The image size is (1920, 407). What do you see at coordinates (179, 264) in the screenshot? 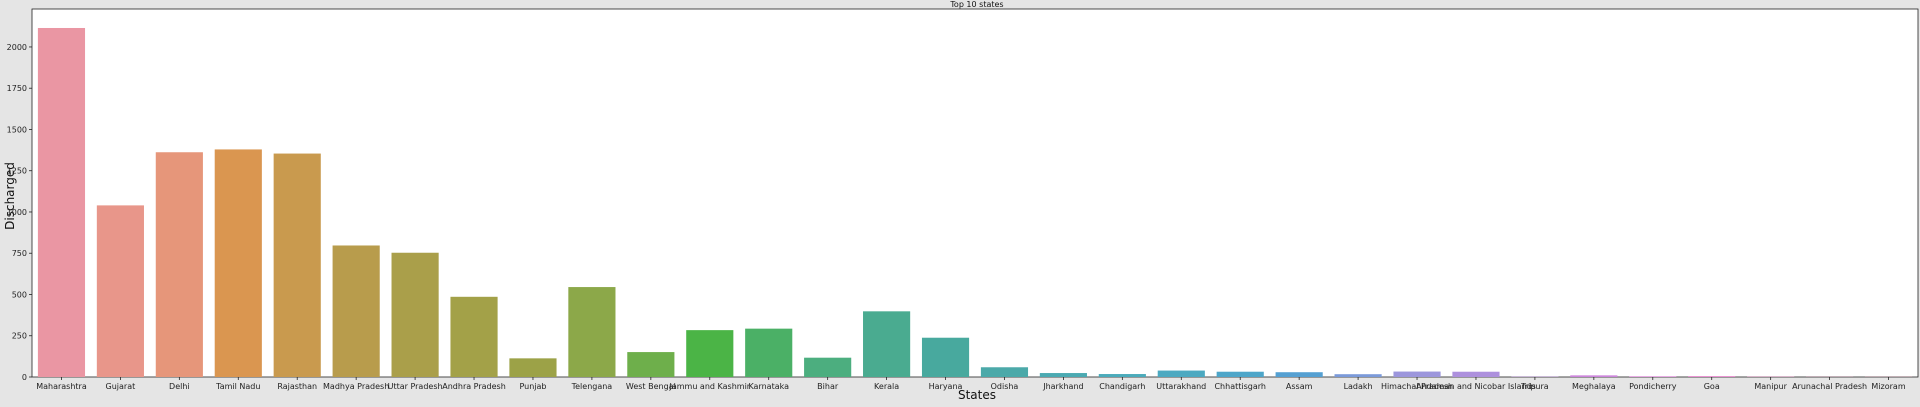
I see `bar-delhi` at bounding box center [179, 264].